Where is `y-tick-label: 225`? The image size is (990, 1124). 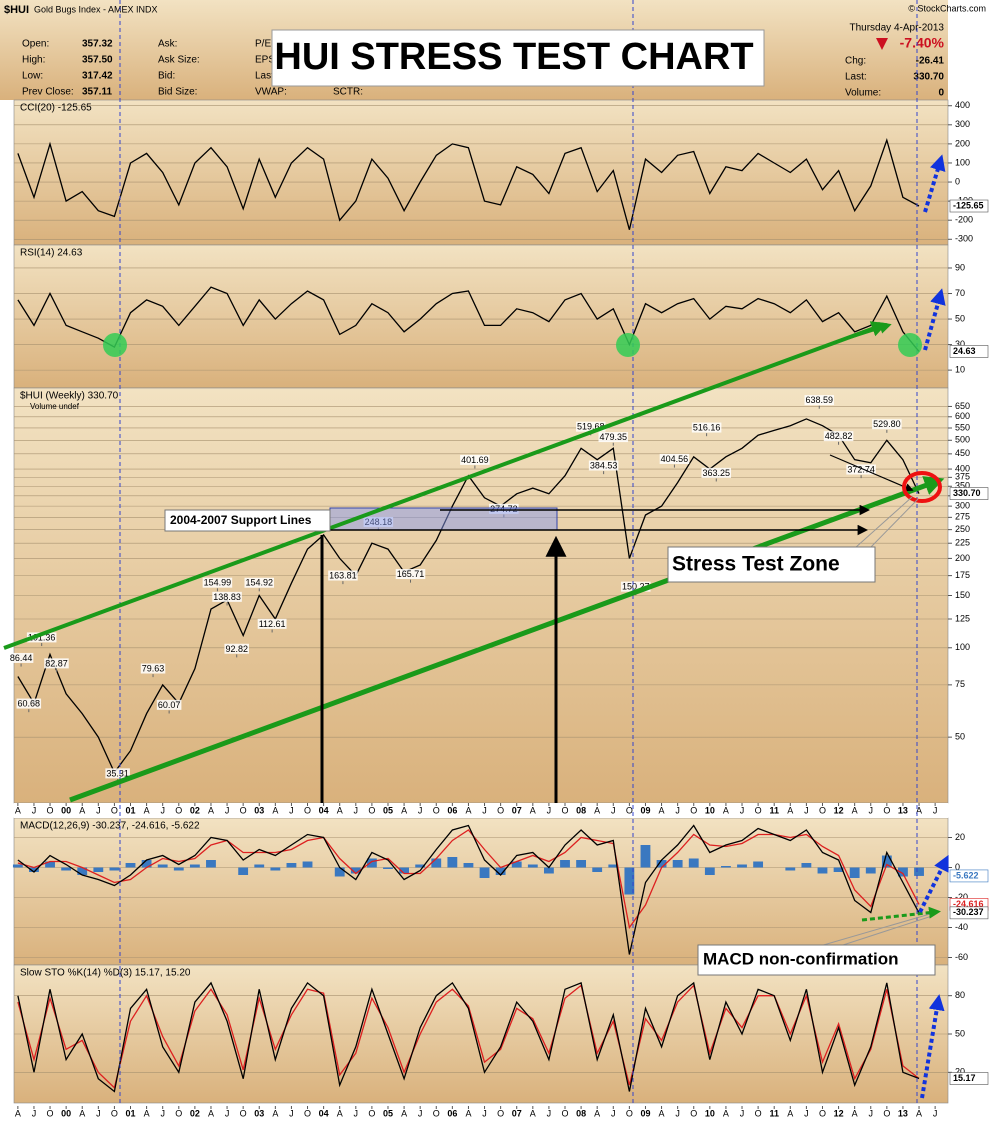 y-tick-label: 225 is located at coordinates (962, 543).